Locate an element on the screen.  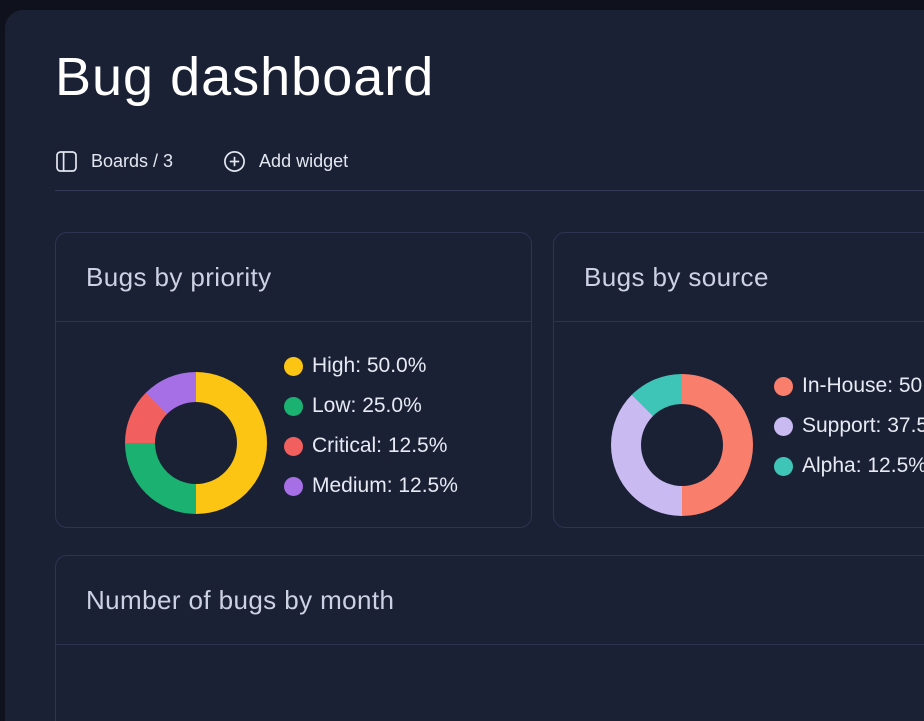
legend-item: High: 50.0% is located at coordinates (371, 366).